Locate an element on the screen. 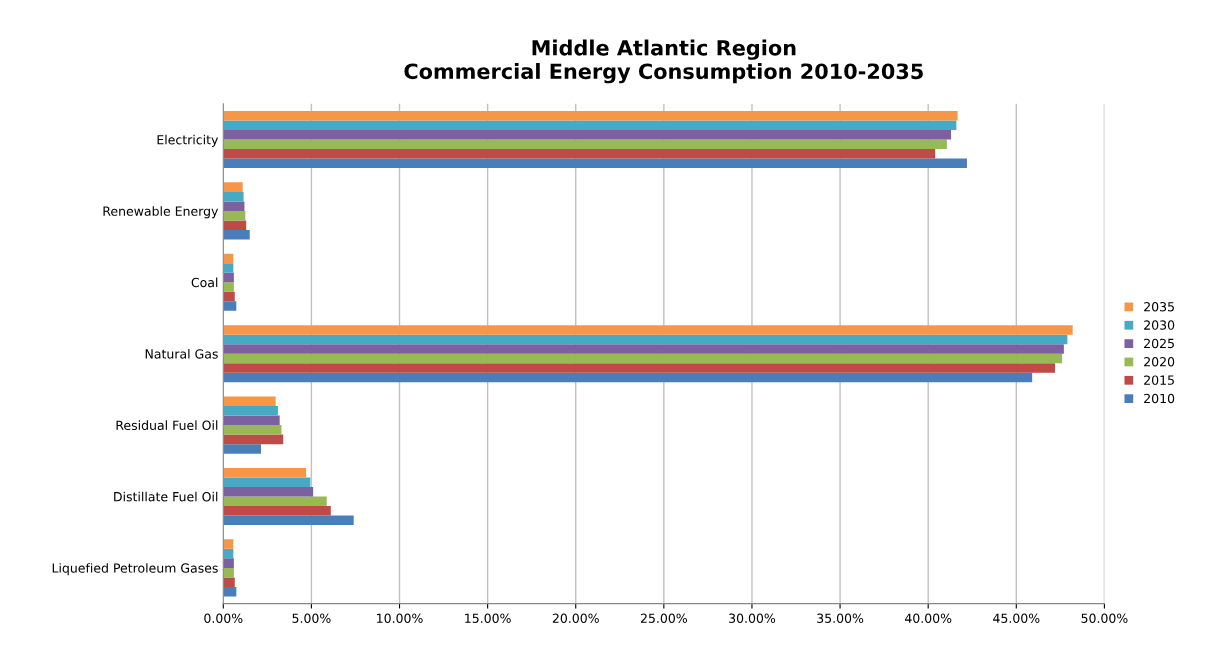  x-tick-label: 25.00% is located at coordinates (663, 618).